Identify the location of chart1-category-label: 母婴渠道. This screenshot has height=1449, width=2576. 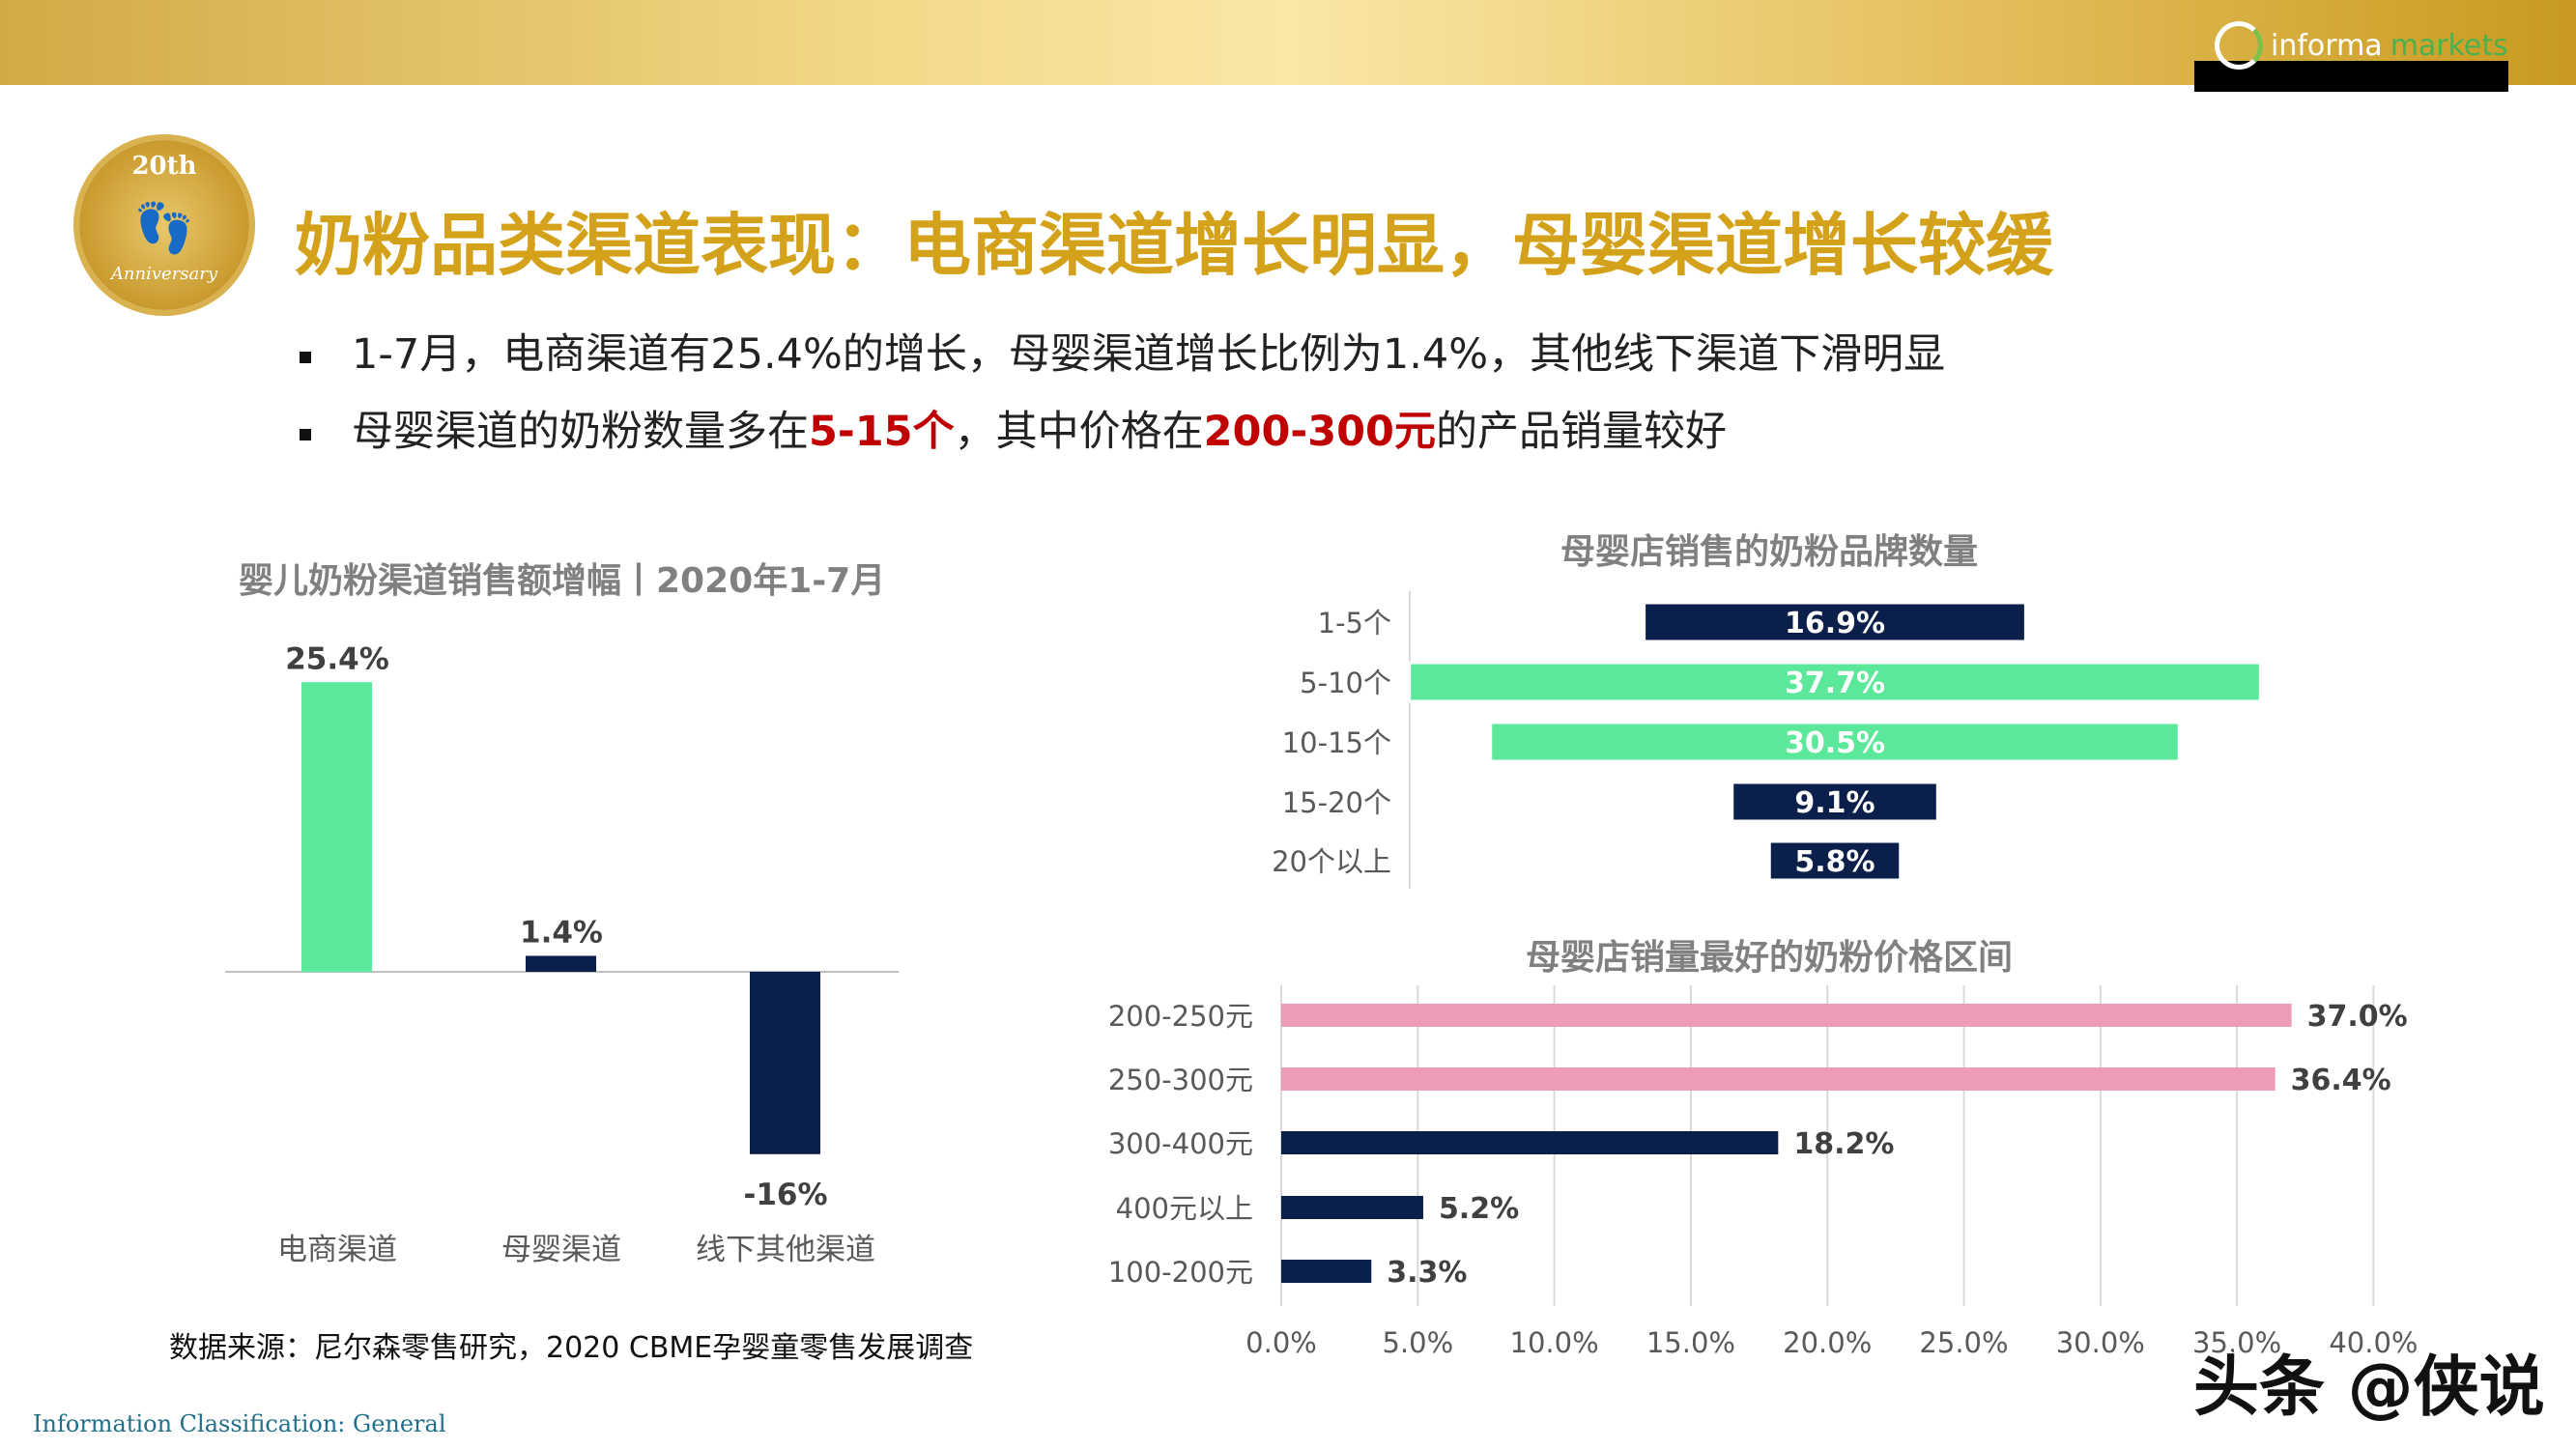
(561, 1250).